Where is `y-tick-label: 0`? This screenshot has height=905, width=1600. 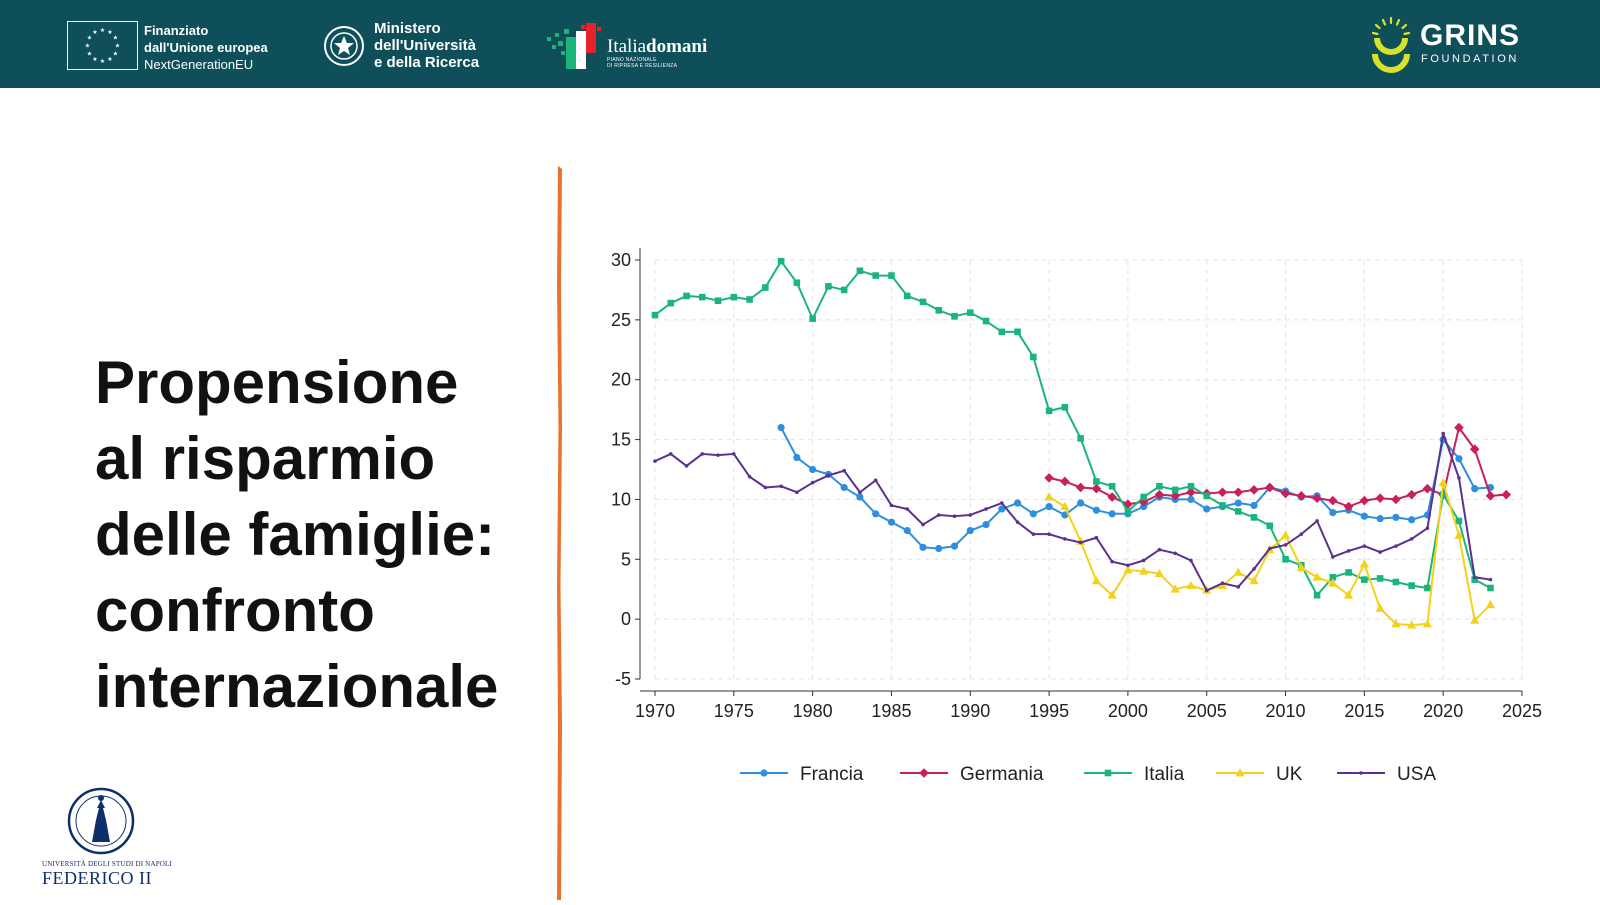
y-tick-label: 0 is located at coordinates (626, 619).